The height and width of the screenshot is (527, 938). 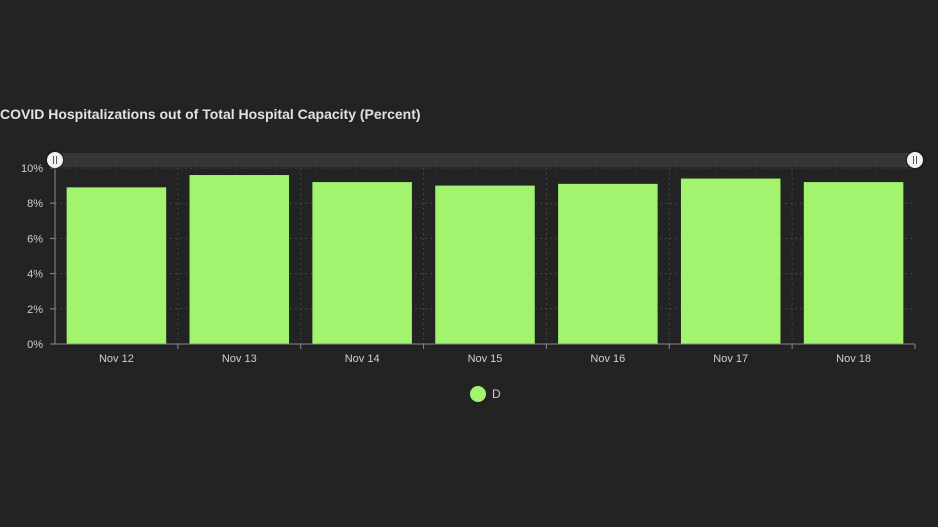 I want to click on x-tick-label: Nov 17, so click(x=730, y=359).